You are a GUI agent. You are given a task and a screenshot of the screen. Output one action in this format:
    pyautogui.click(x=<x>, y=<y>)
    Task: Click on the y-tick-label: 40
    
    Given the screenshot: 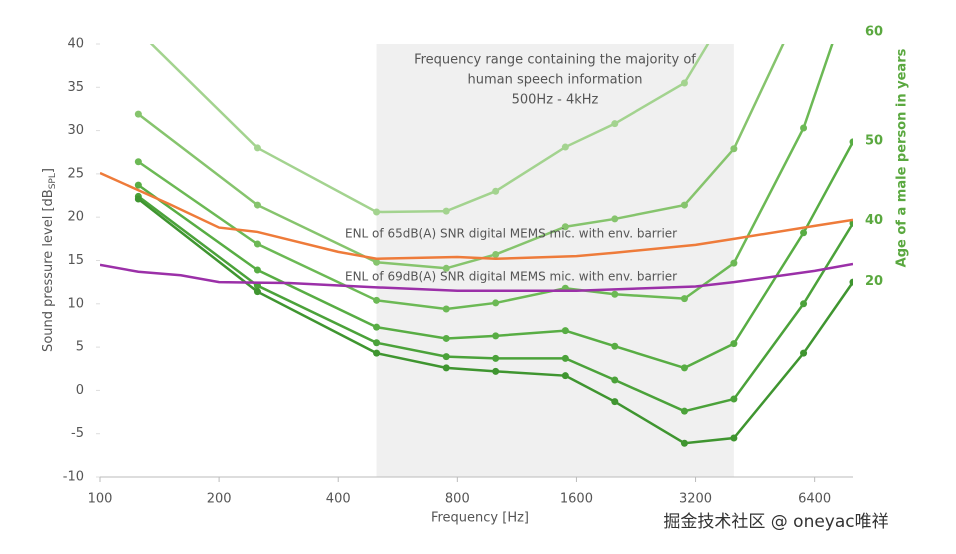 What is the action you would take?
    pyautogui.click(x=75, y=44)
    